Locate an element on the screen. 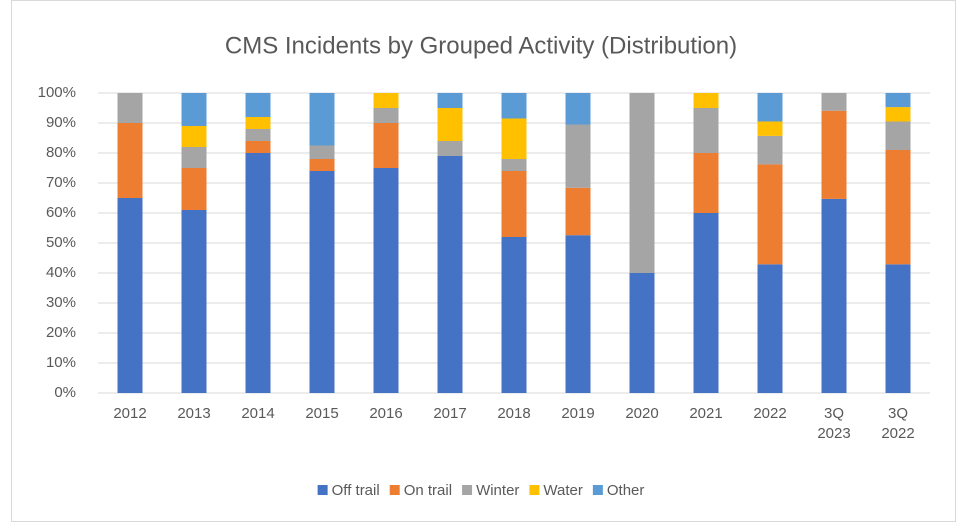 This screenshot has height=523, width=966. x-tick-label: 2012 is located at coordinates (130, 413).